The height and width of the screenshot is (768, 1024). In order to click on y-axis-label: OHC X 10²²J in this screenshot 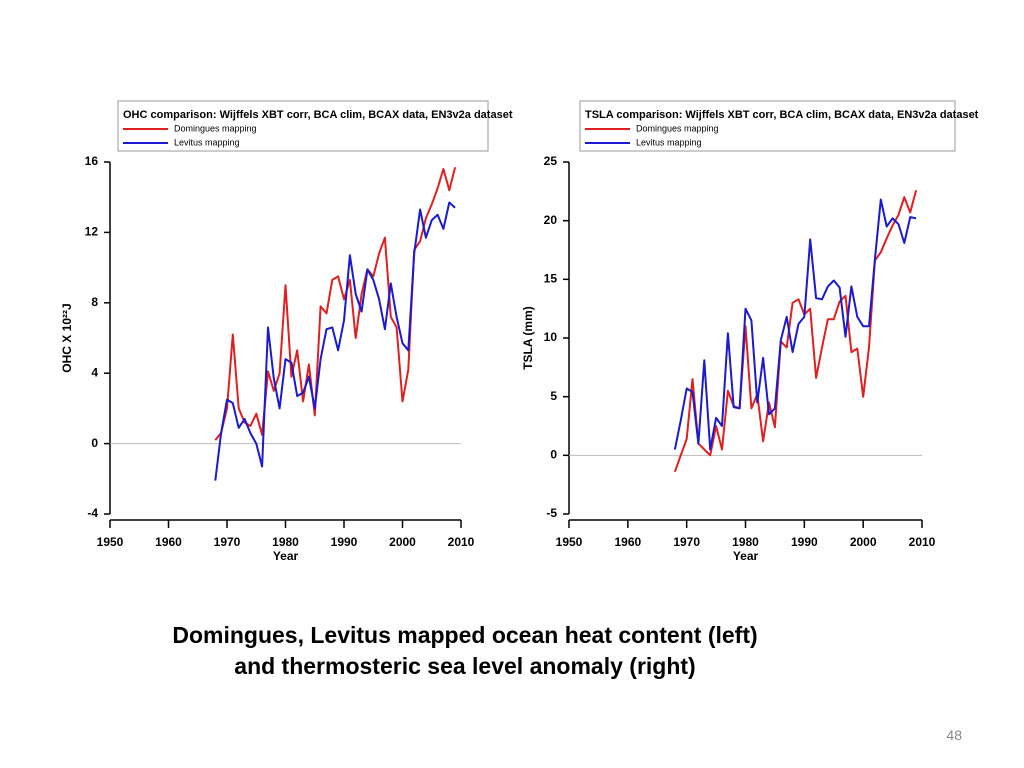, I will do `click(67, 337)`.